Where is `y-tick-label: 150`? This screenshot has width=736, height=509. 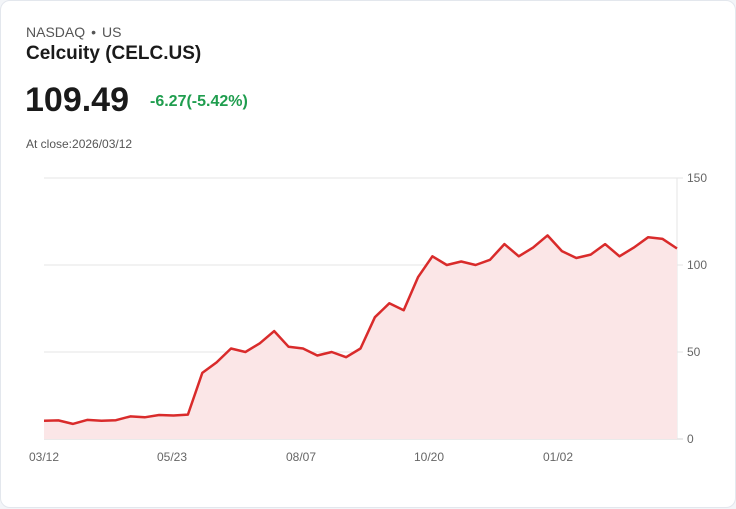
y-tick-label: 150 is located at coordinates (697, 178).